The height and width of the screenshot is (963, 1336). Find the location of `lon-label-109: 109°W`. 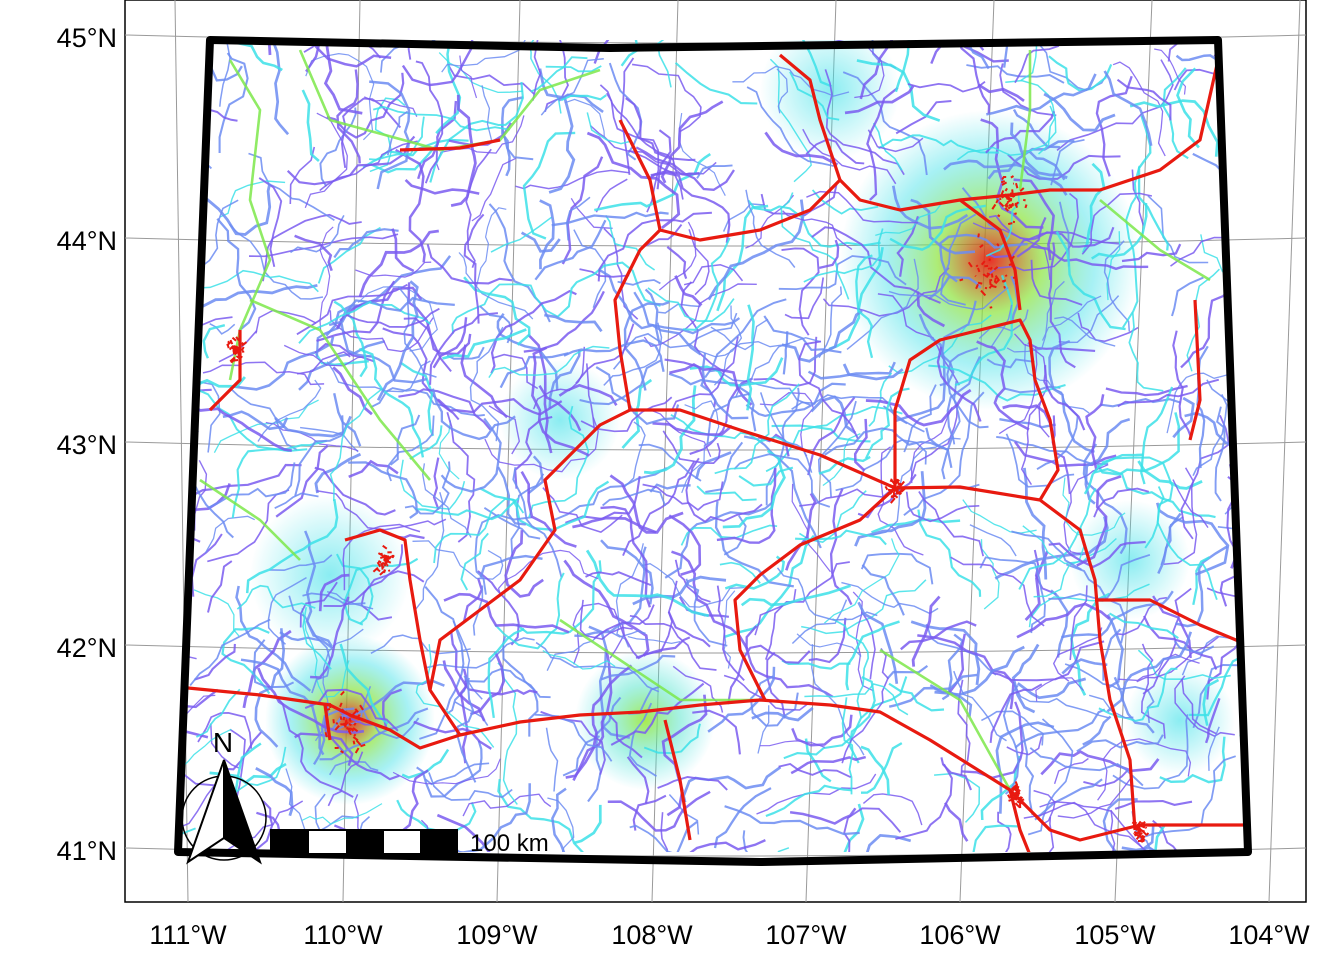

lon-label-109: 109°W is located at coordinates (497, 935).